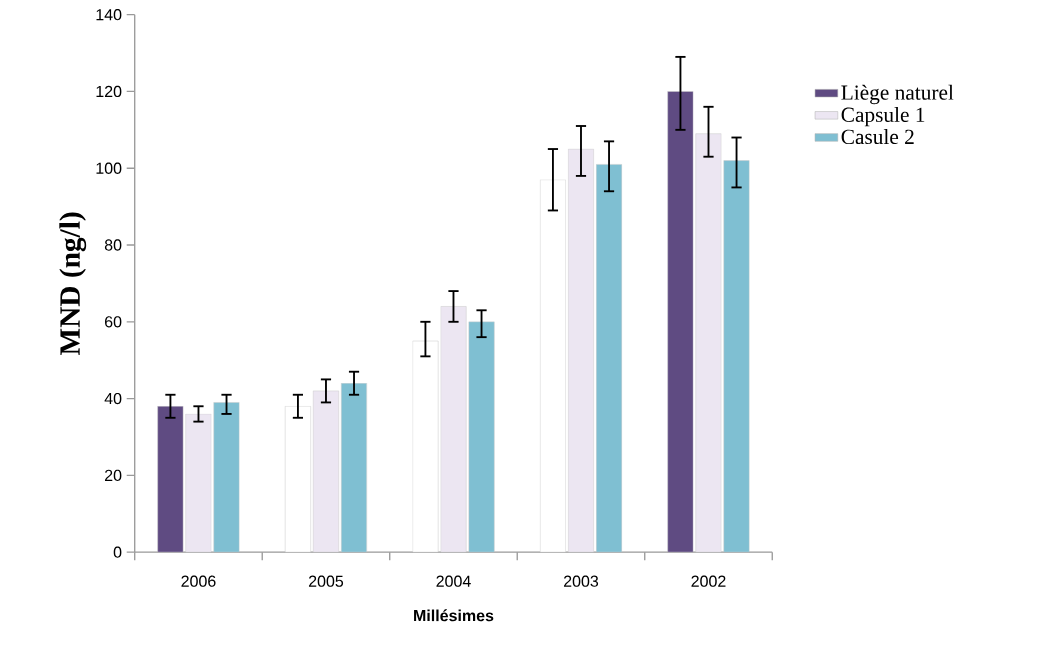 The image size is (1059, 659). What do you see at coordinates (113, 245) in the screenshot?
I see `y-tick-label: 80` at bounding box center [113, 245].